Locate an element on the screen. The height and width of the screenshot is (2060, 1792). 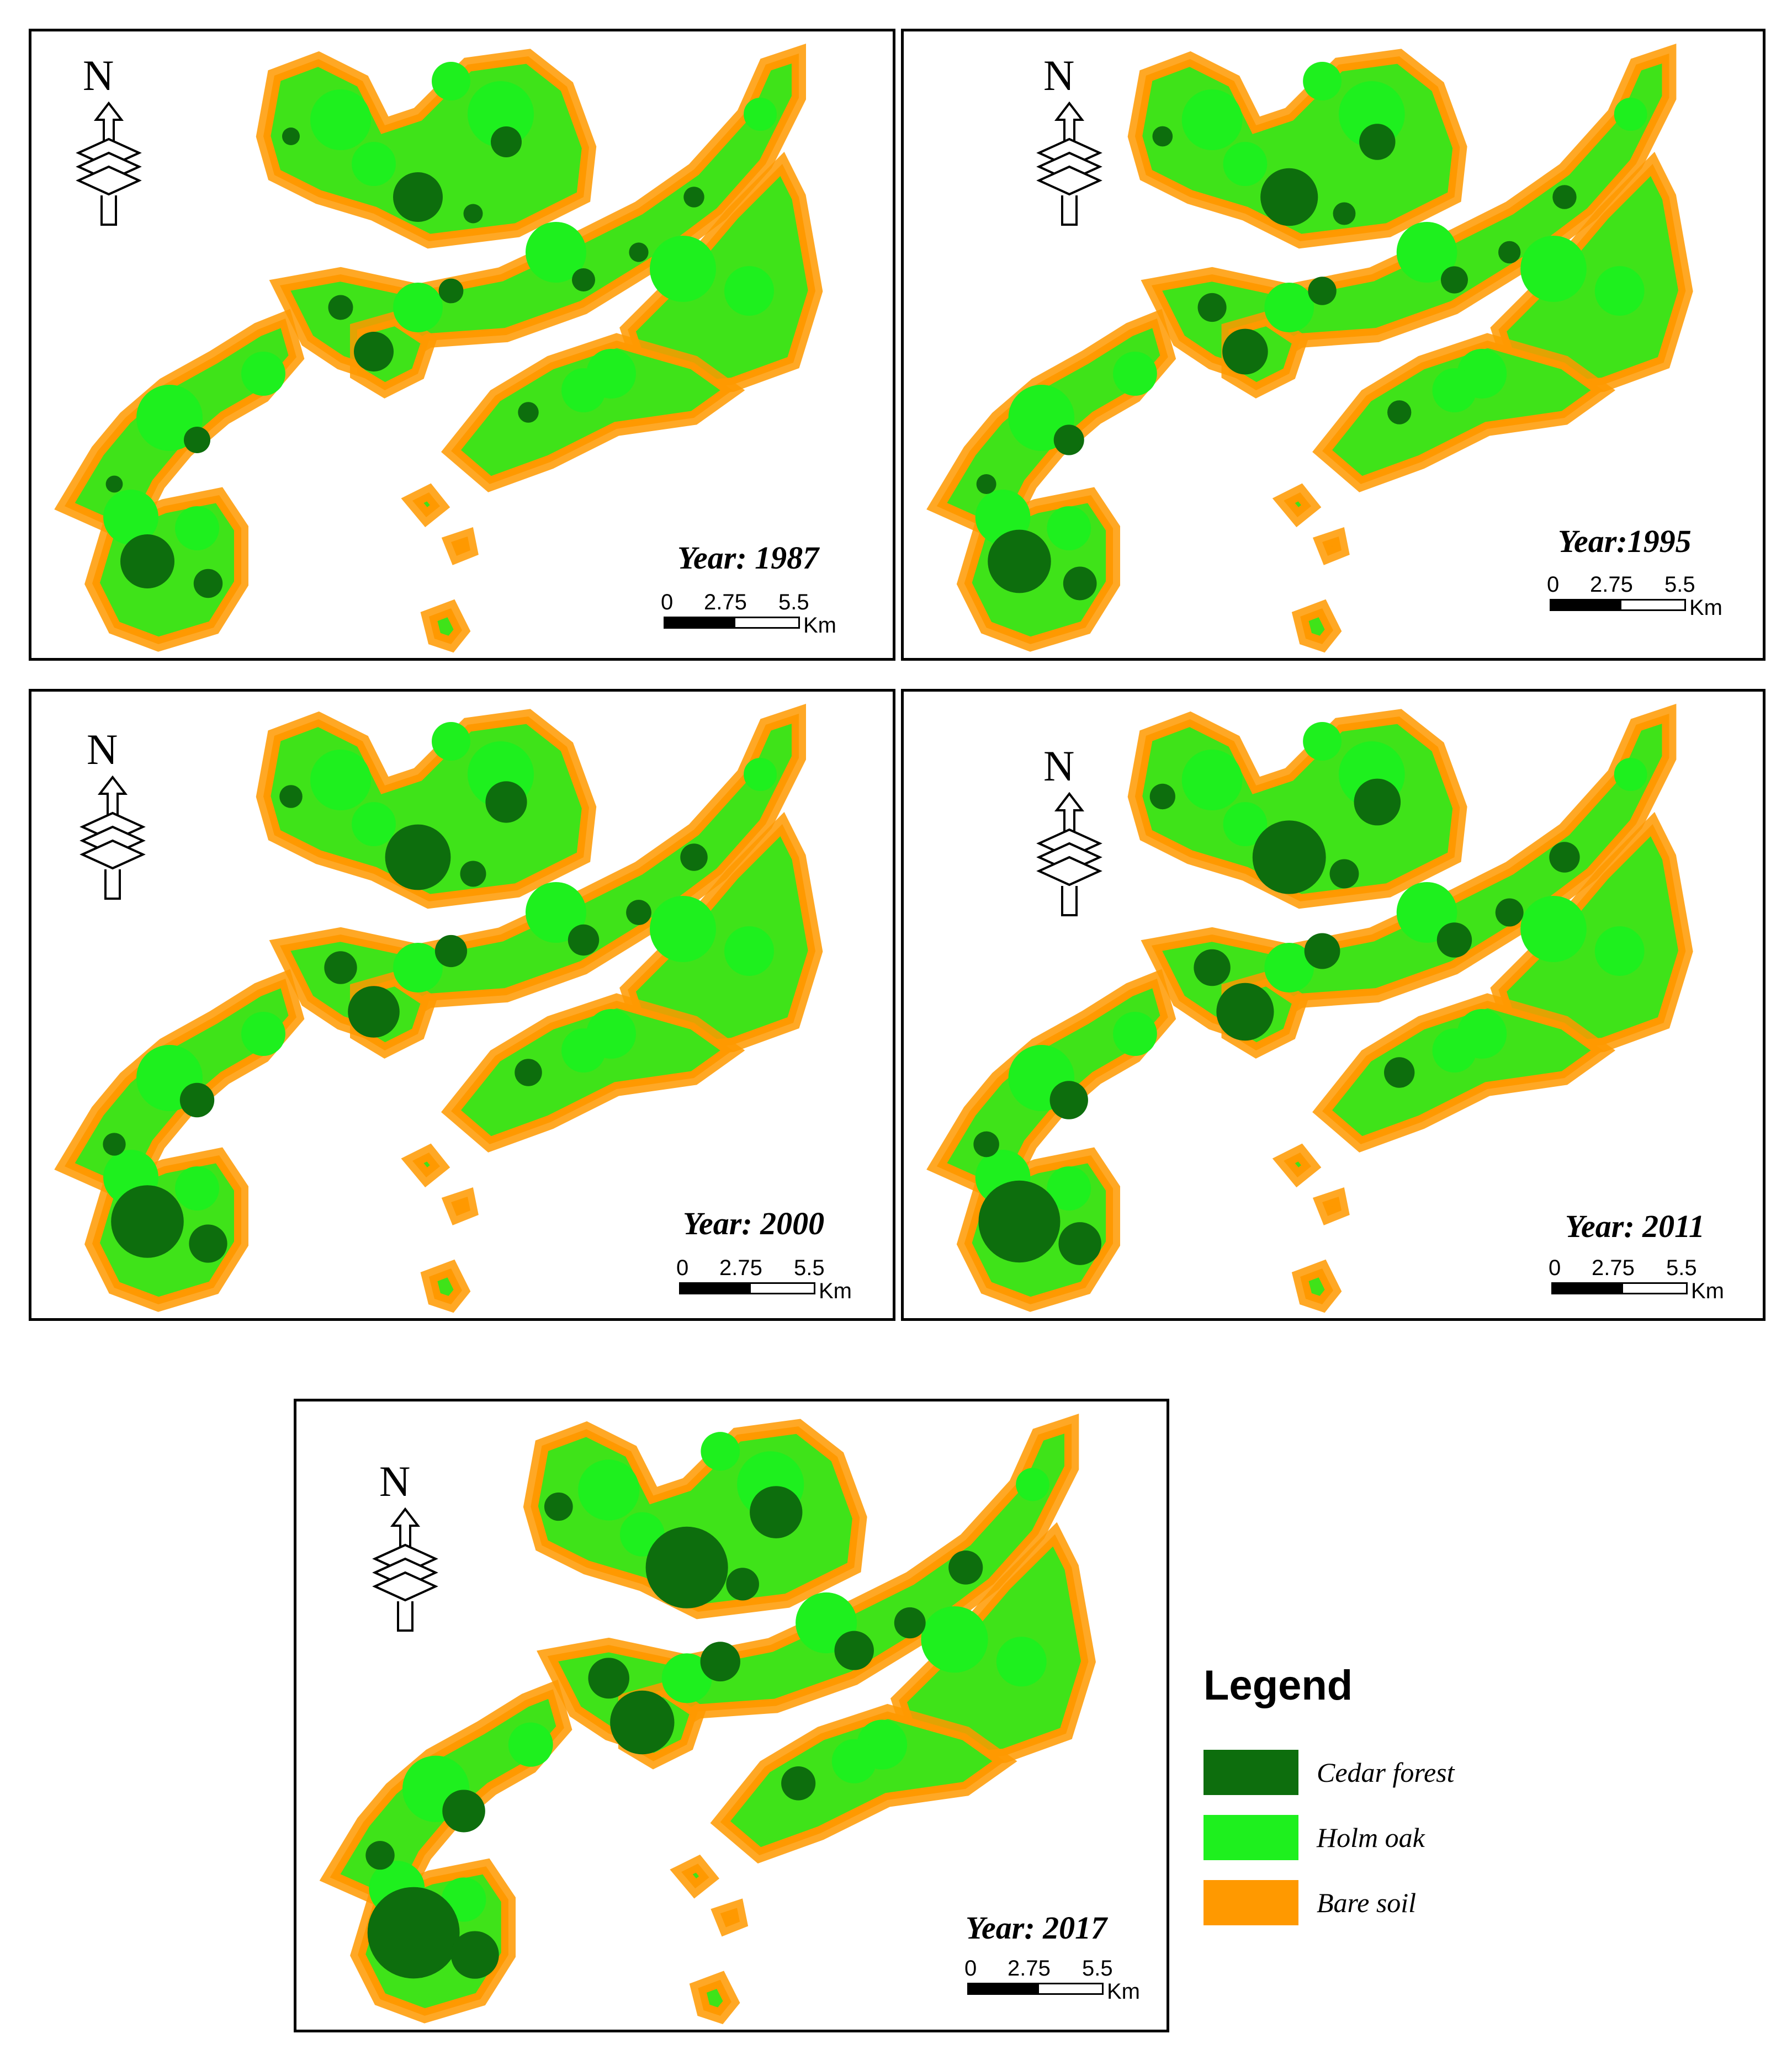
map-panel-1995: N Year:1995 0 2.75 5.5 Km is located at coordinates (1333, 345).